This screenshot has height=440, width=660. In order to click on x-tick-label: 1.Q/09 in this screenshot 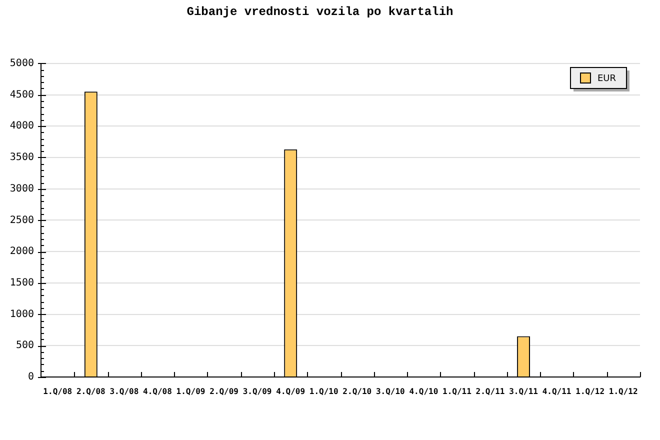, I will do `click(191, 391)`.